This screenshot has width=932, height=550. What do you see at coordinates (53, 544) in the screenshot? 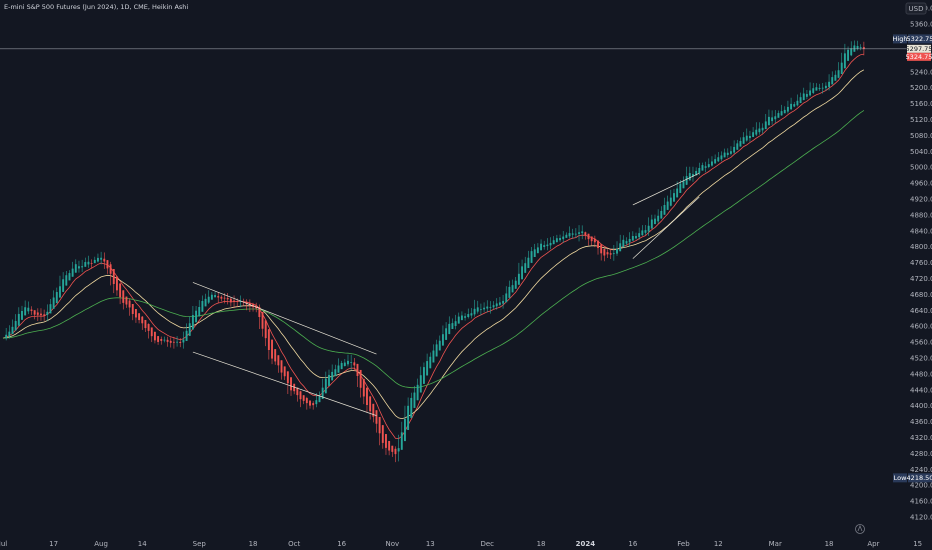
I see `x-tick-label: 17` at bounding box center [53, 544].